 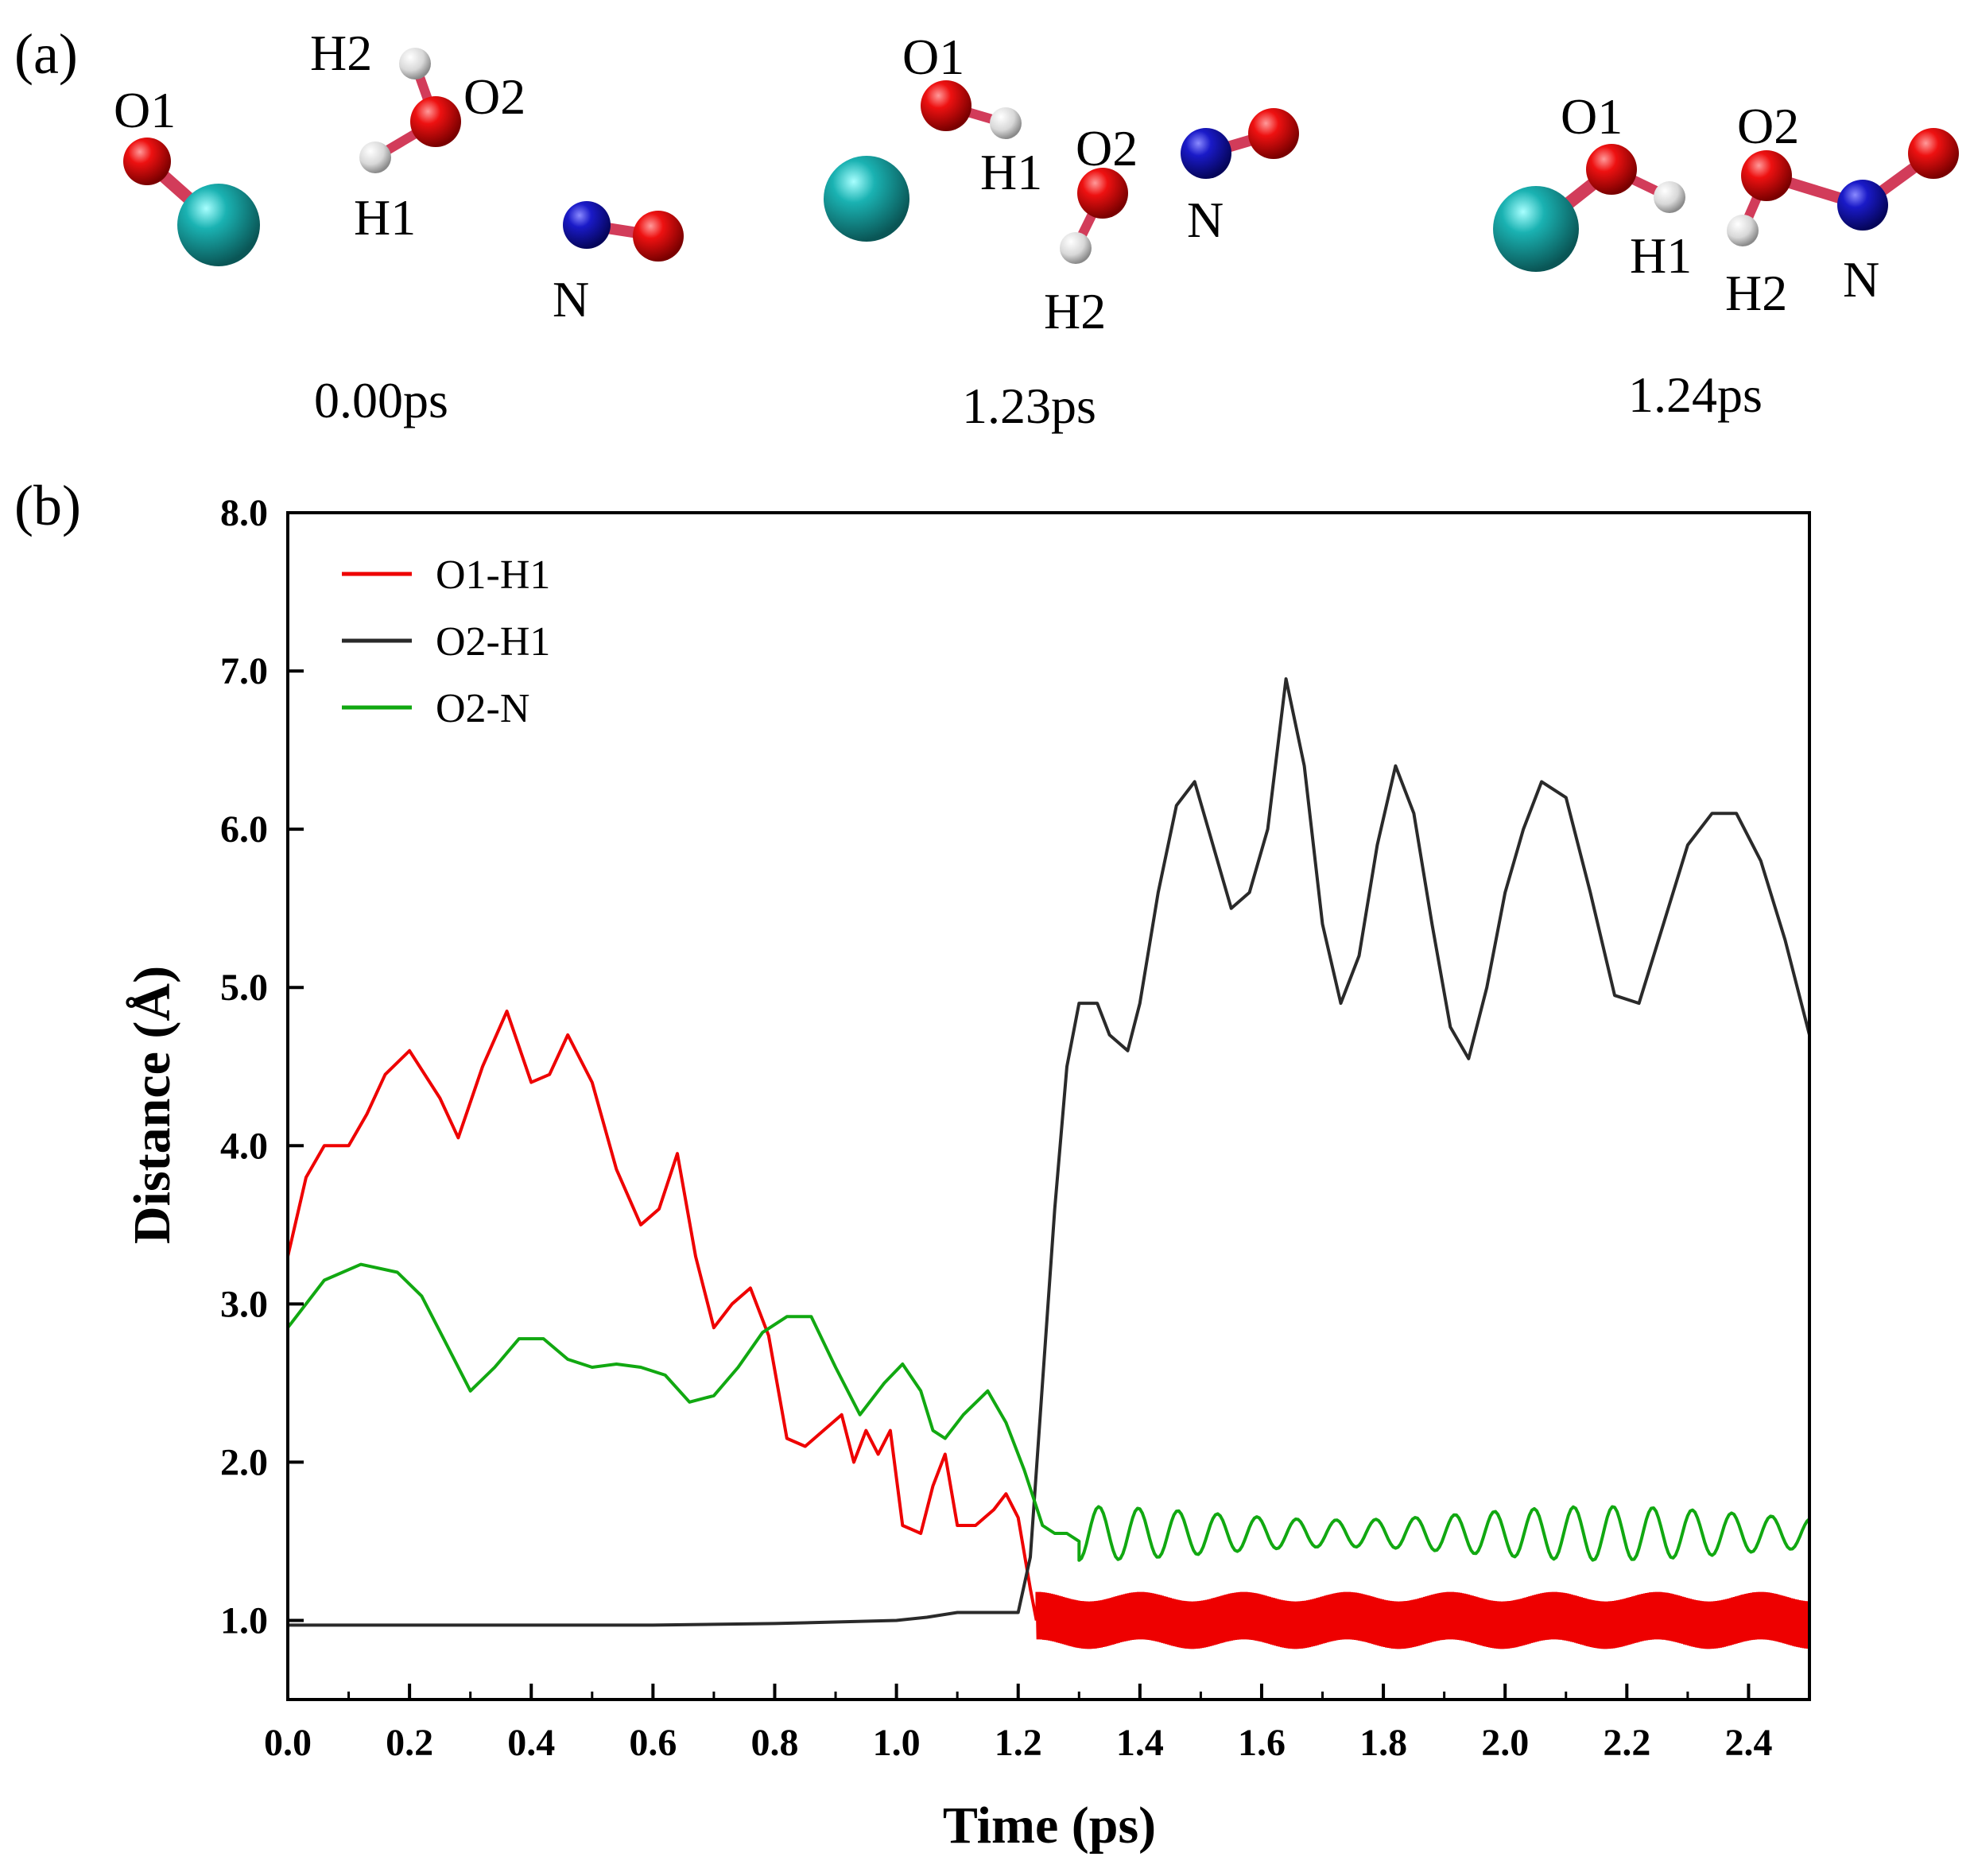 I want to click on x-tick-label: 0.2, so click(x=409, y=1743).